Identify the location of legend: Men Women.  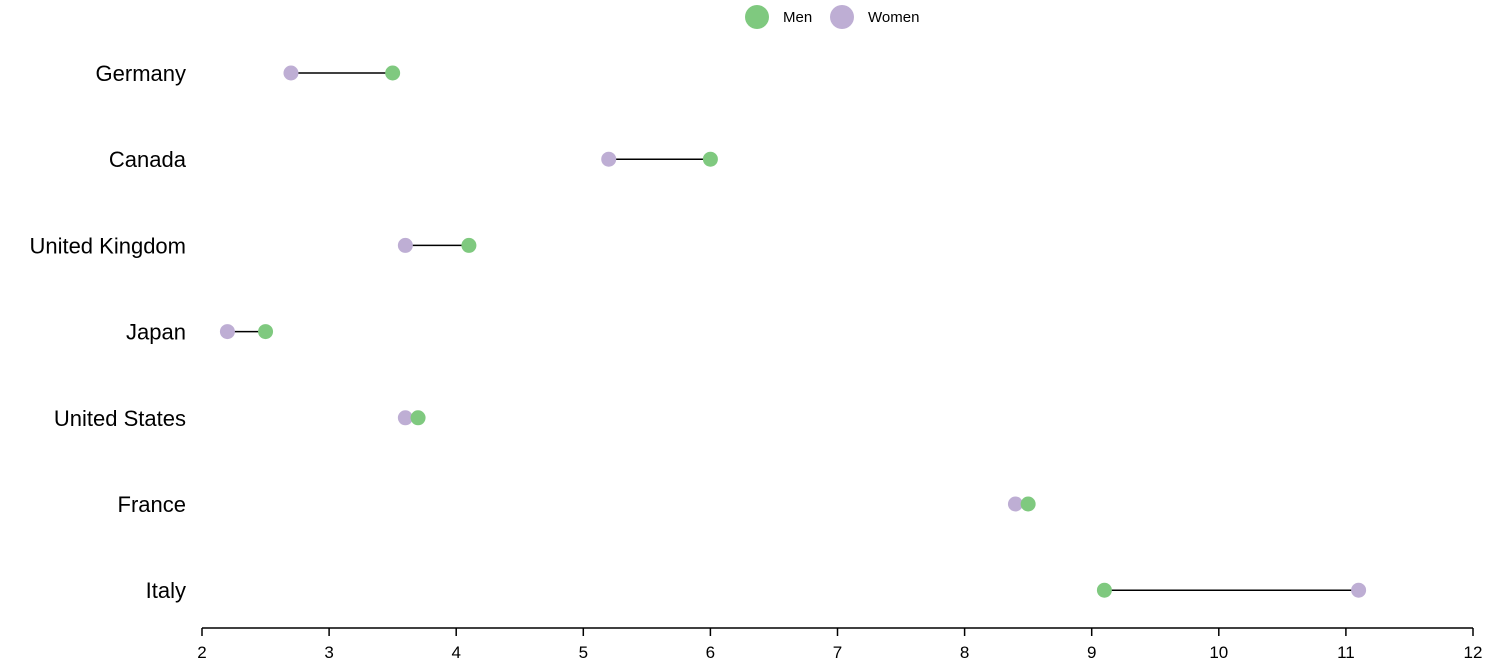
(832, 17).